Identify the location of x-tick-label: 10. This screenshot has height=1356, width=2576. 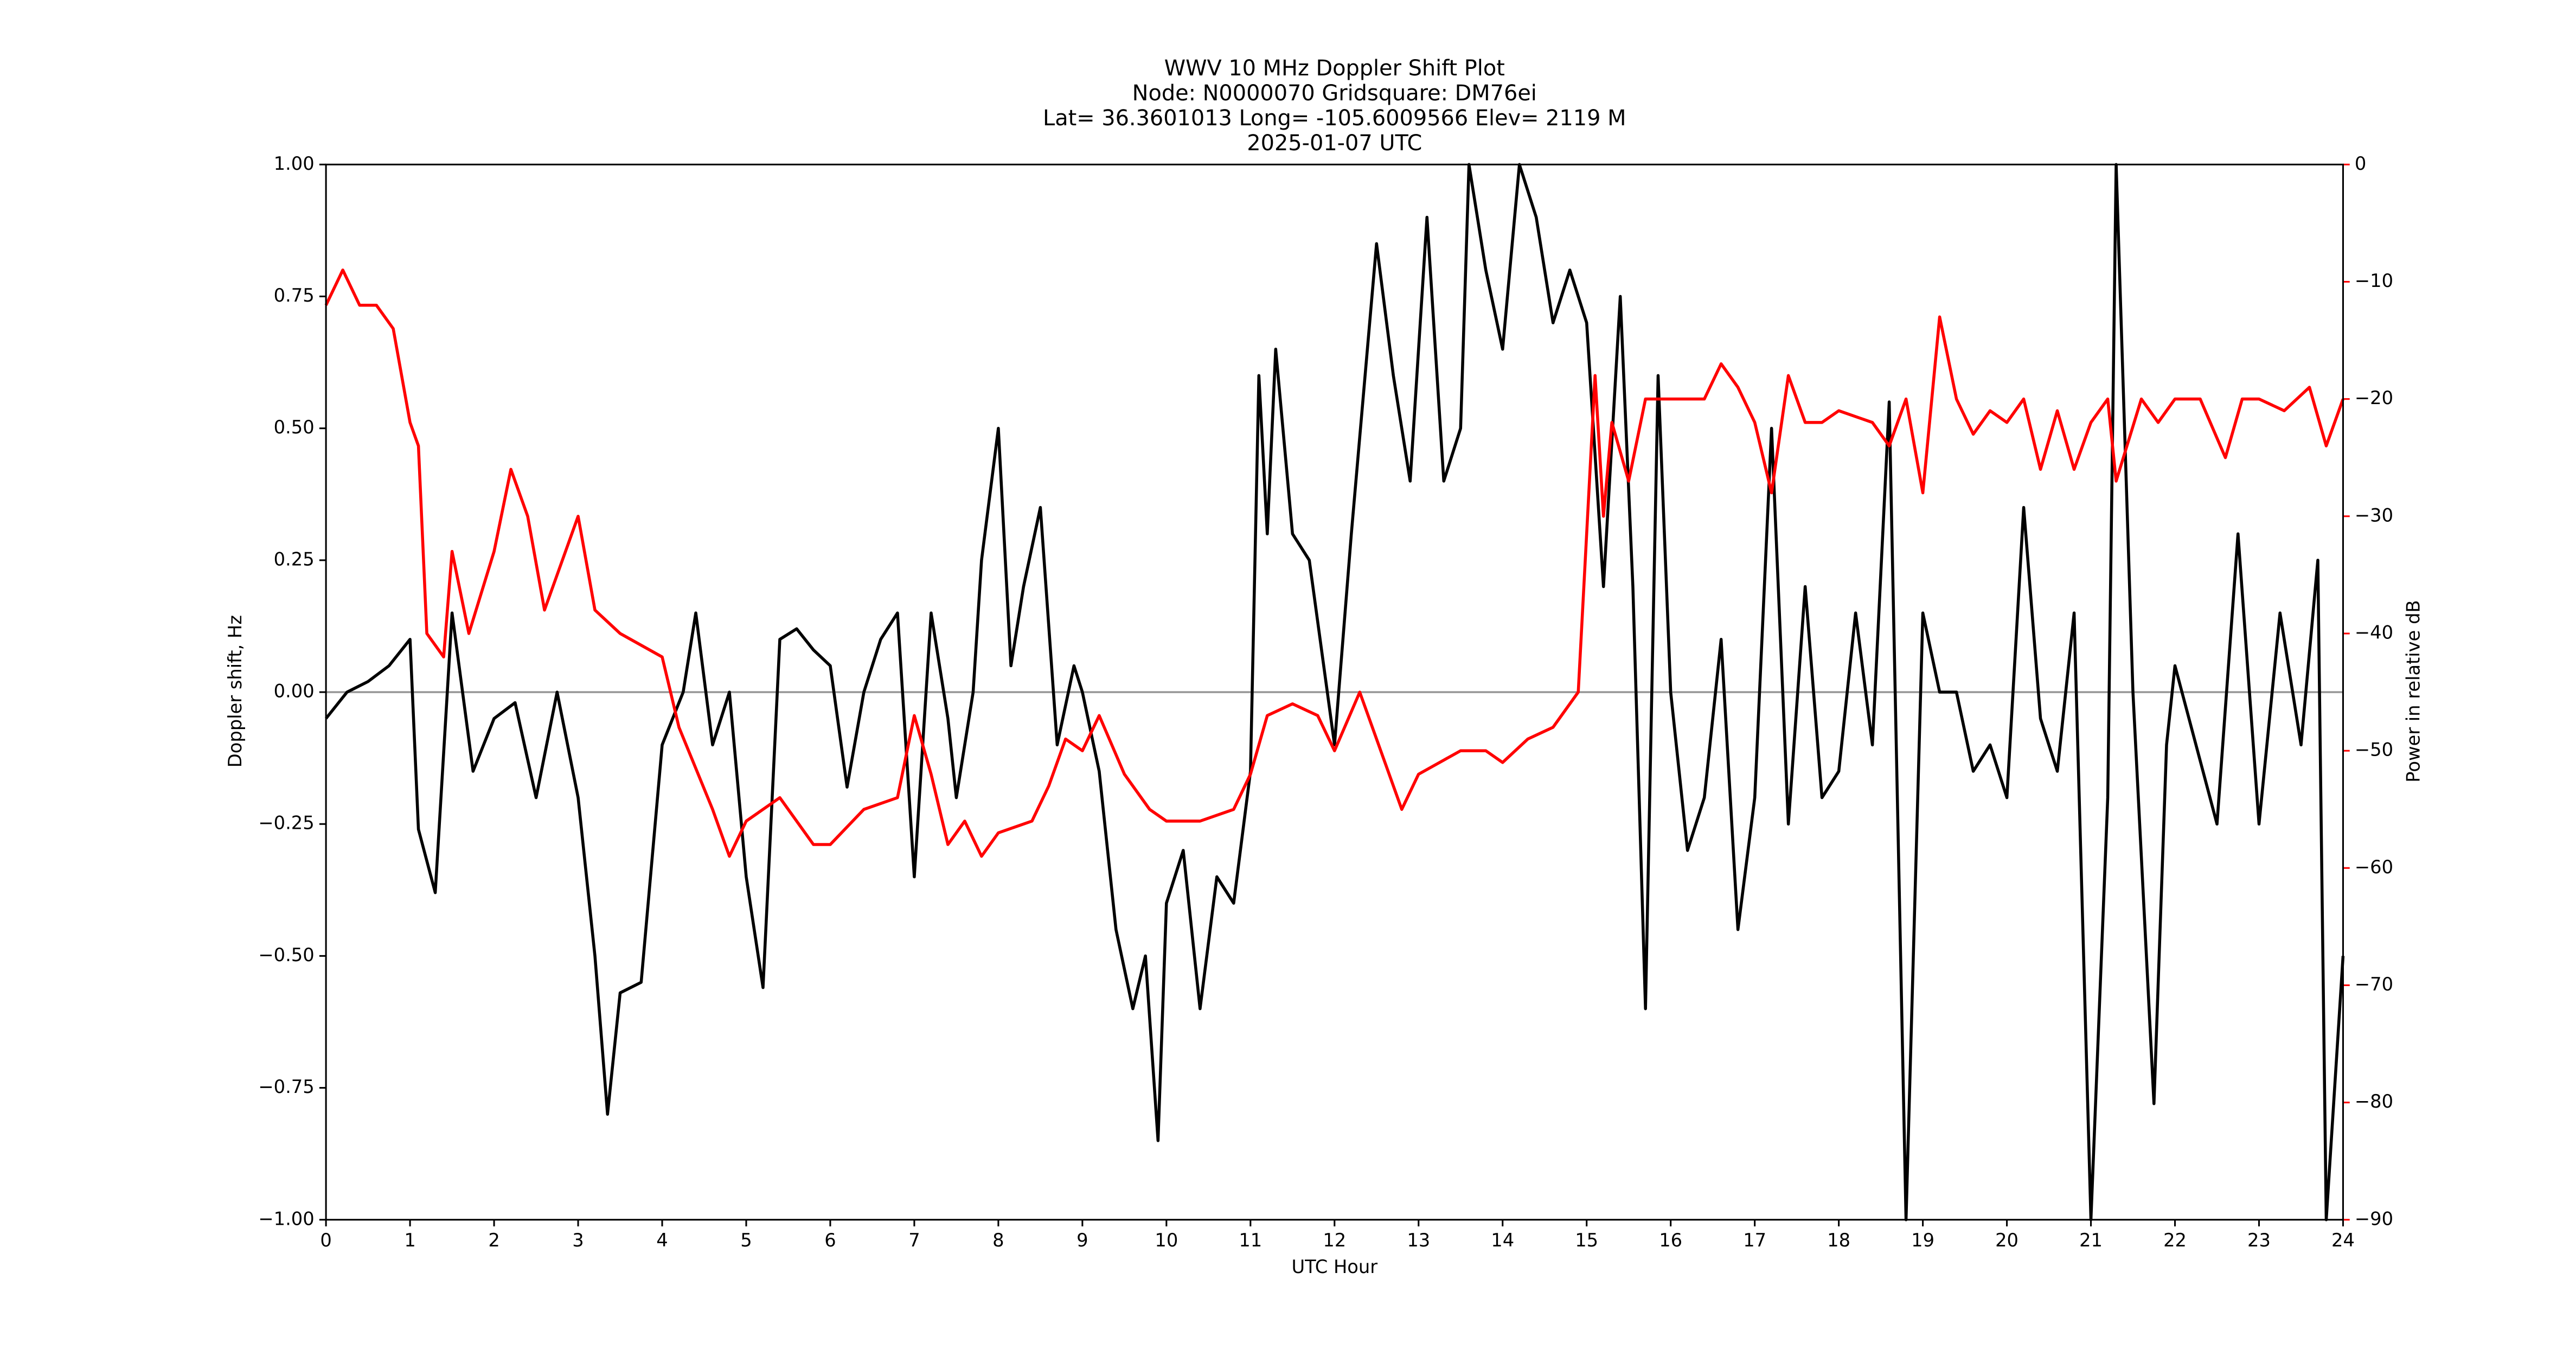
(1166, 1240).